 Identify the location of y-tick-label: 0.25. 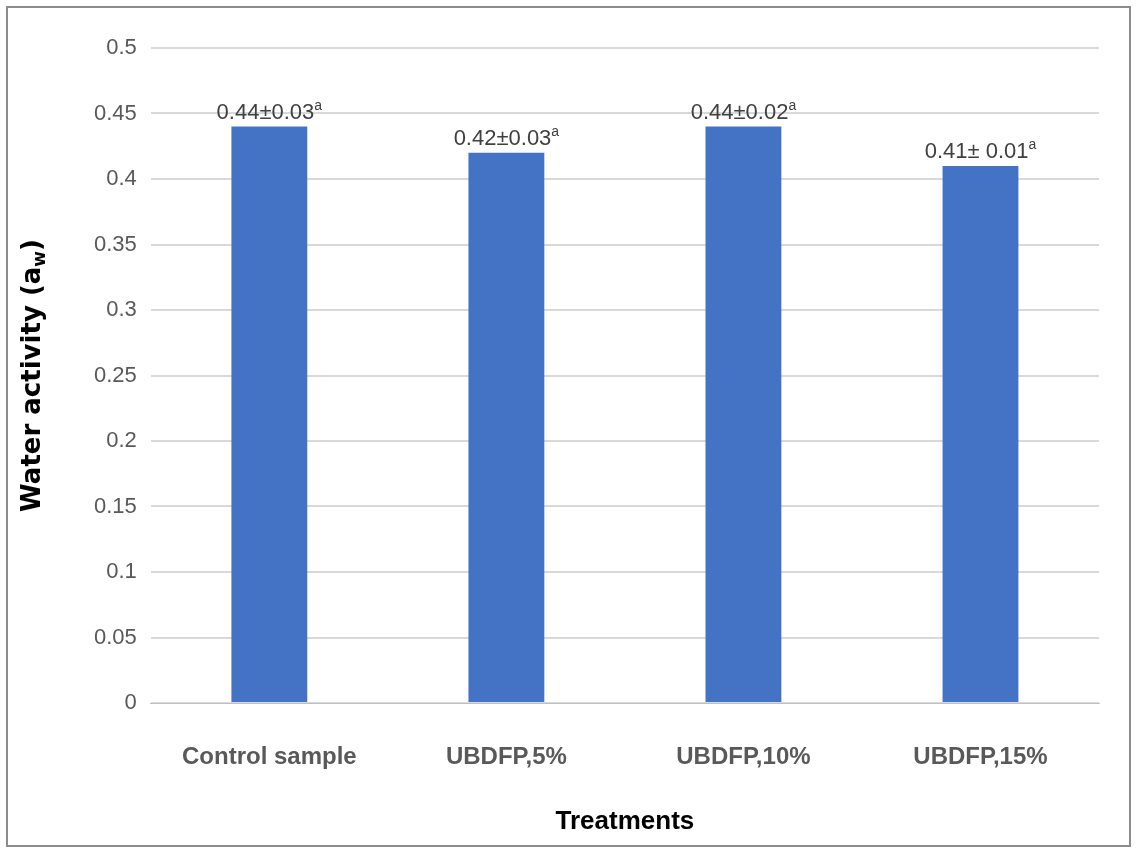
(115, 374).